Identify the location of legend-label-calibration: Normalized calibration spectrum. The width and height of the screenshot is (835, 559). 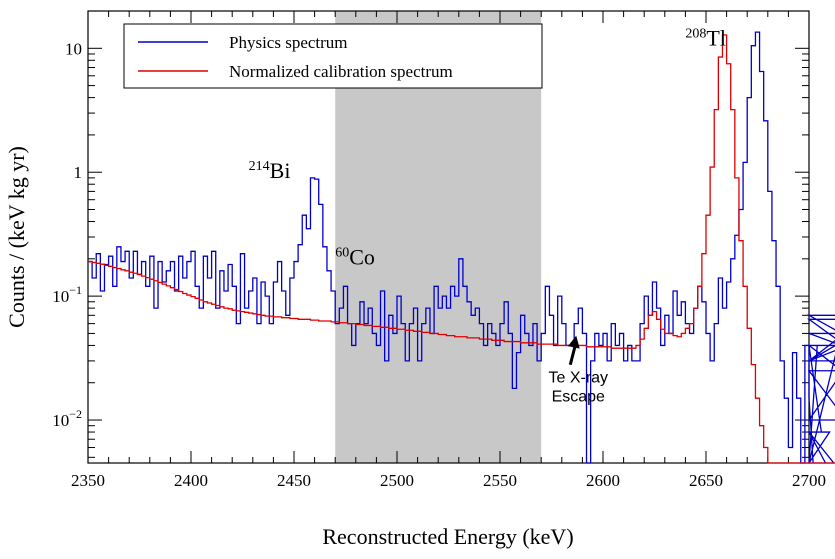
(341, 71).